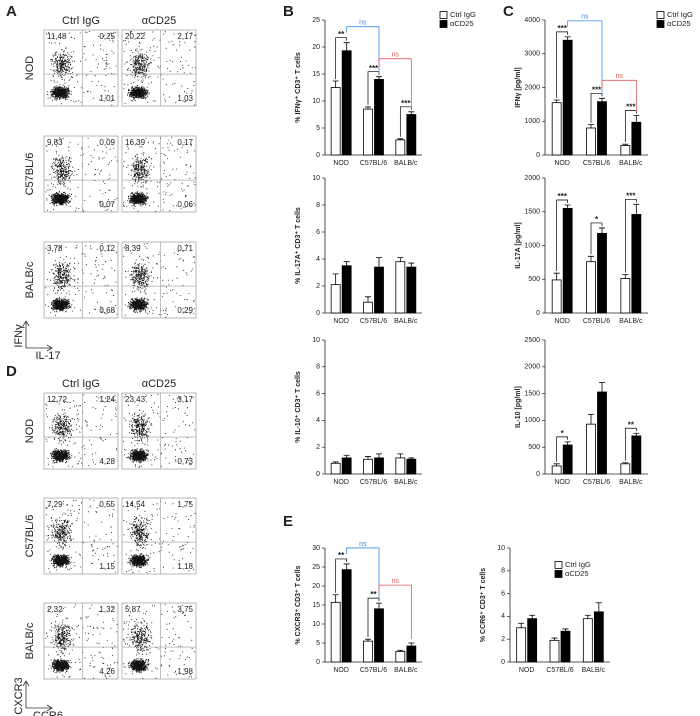  I want to click on flow-plot: 3,78 0,12 0,68, so click(81, 280).